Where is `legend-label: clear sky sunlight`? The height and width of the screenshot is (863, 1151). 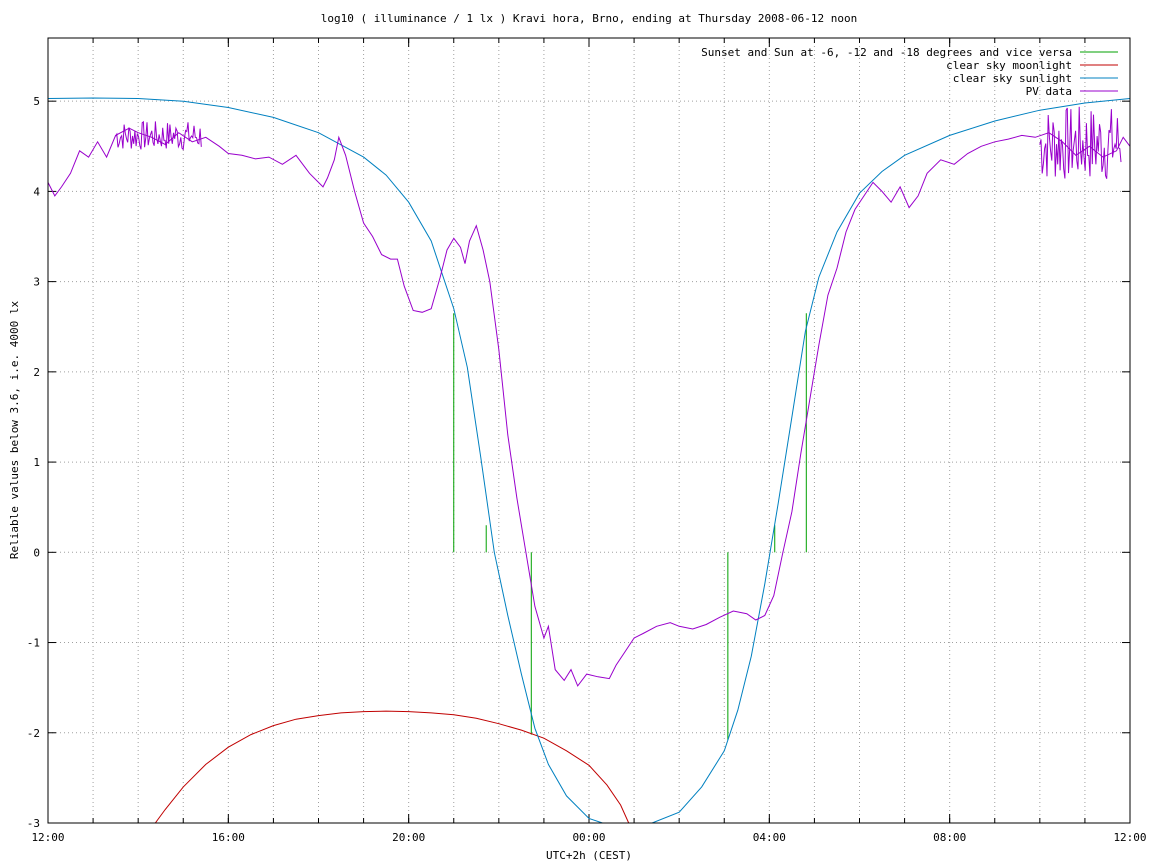
legend-label: clear sky sunlight is located at coordinates (1012, 78).